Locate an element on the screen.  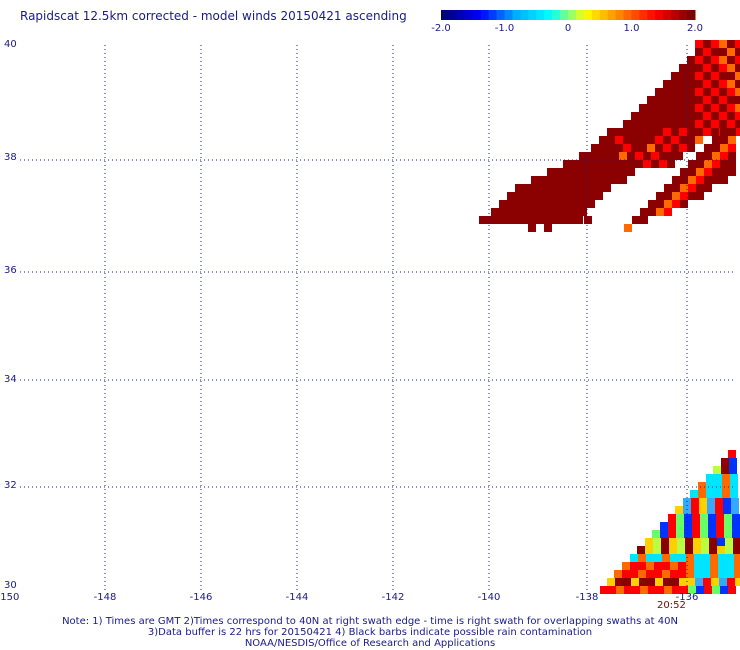
lat-label-36: 36 is located at coordinates (10, 270).